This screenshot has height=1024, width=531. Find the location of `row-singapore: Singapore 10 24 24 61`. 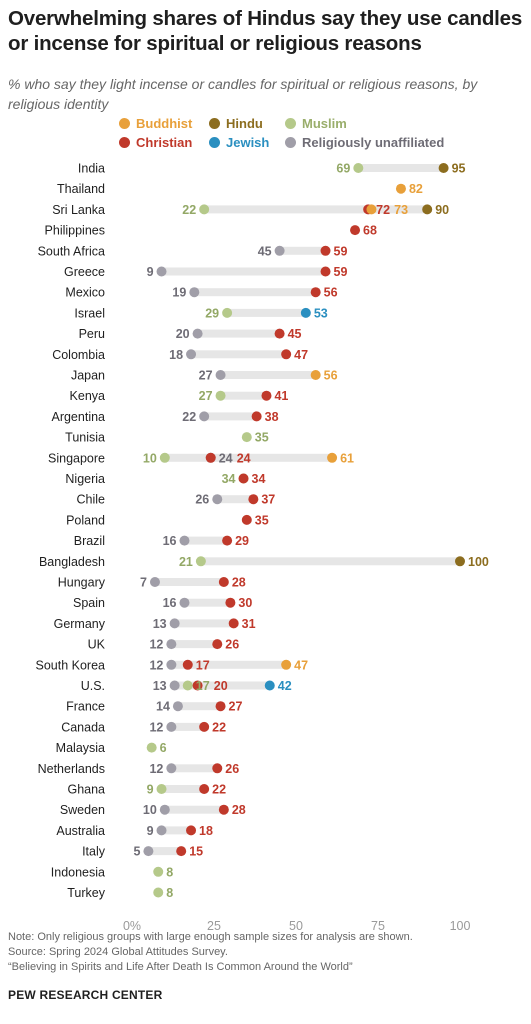

row-singapore: Singapore 10 24 24 61 is located at coordinates (201, 458).